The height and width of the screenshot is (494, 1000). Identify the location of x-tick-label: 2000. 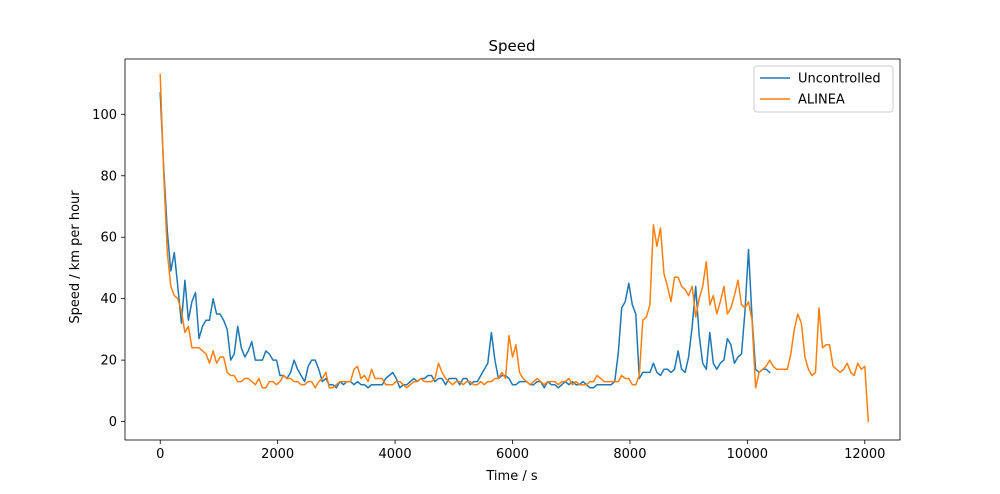
(277, 454).